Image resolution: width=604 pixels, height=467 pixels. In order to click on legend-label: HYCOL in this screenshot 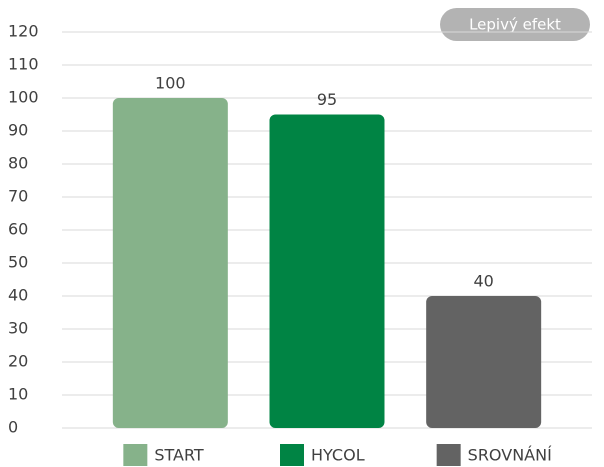, I will do `click(338, 455)`.